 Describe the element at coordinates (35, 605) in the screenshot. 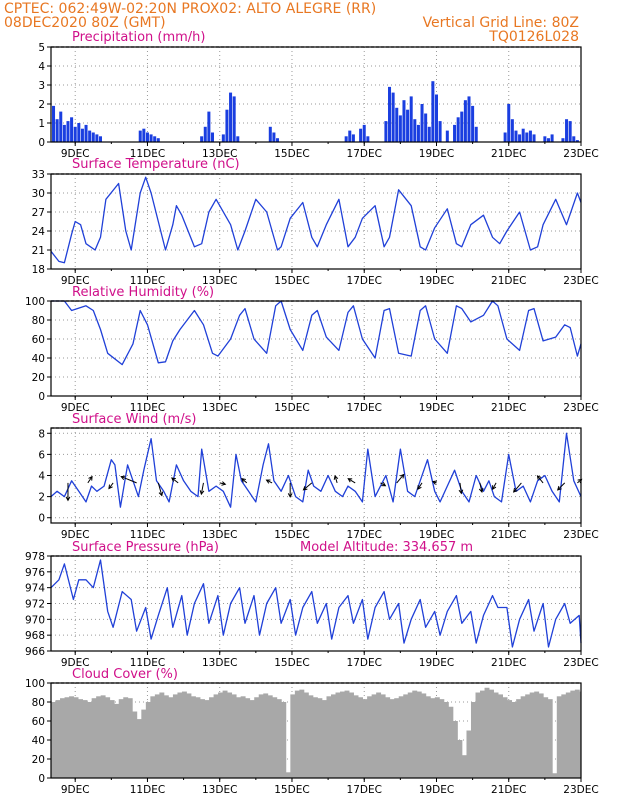

I see `y-tick-label: 972` at that location.